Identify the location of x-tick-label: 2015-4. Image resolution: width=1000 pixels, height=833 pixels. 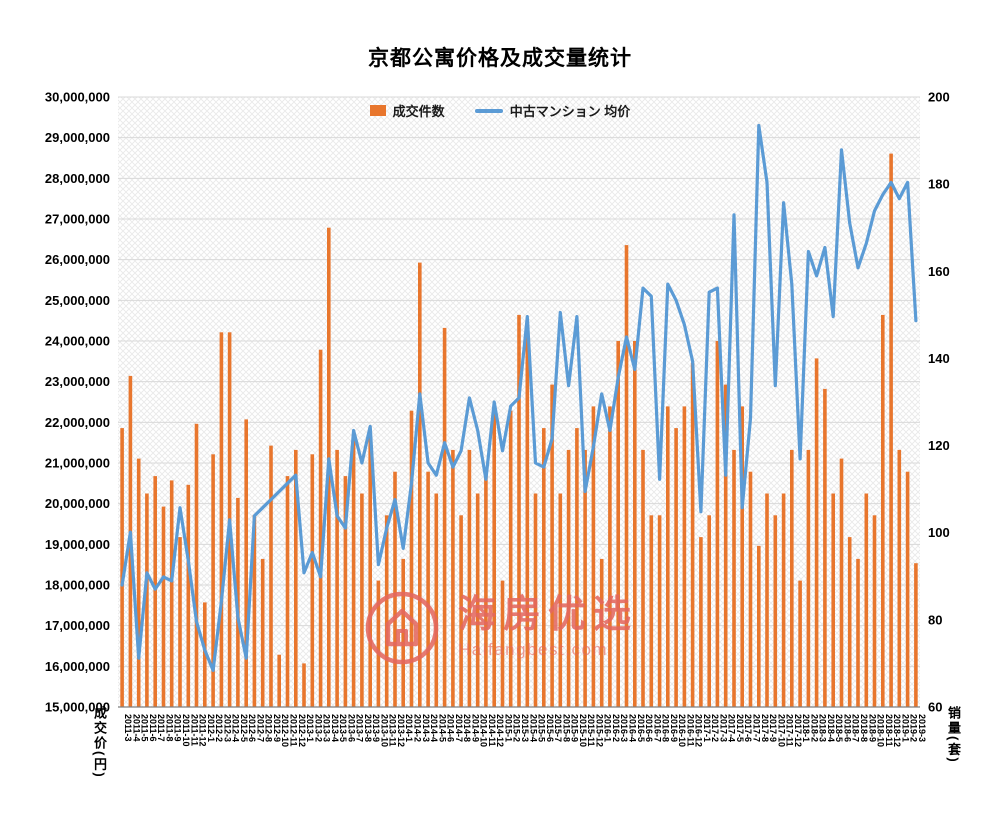
(533, 728).